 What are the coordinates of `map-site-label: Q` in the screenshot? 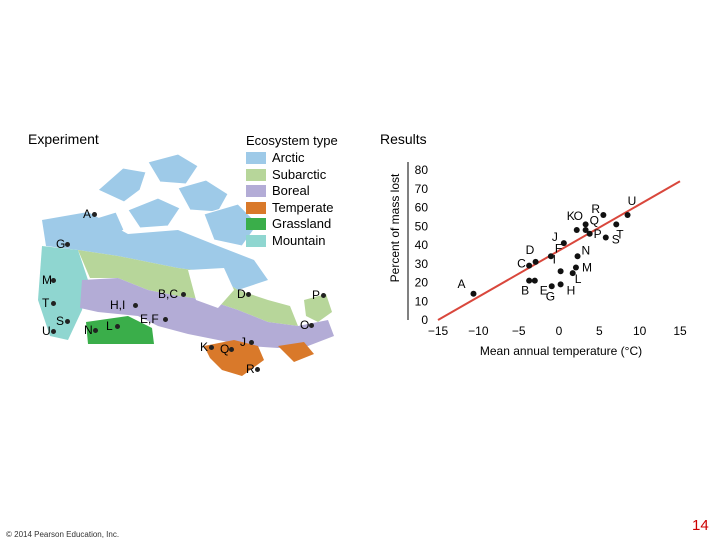 It's located at (225, 349).